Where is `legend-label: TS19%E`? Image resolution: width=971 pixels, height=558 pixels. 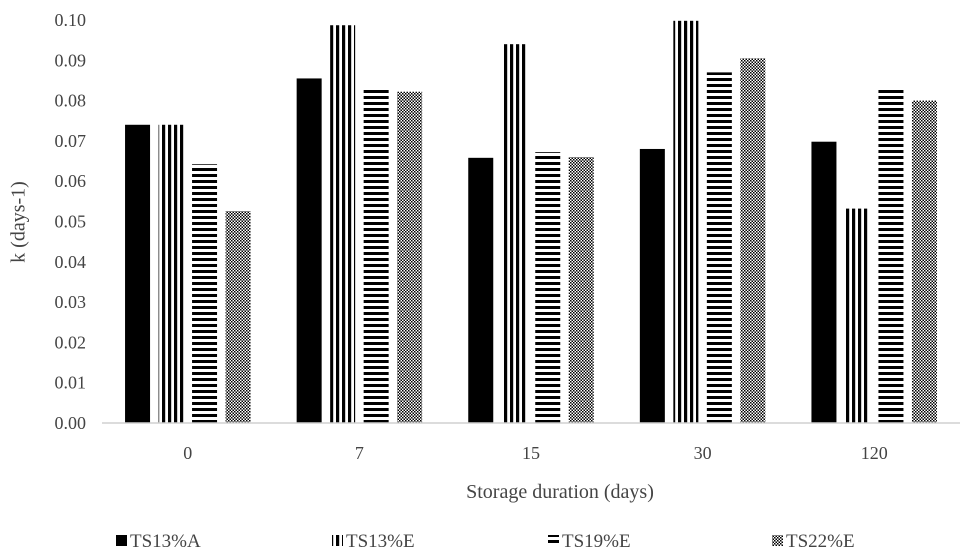 legend-label: TS19%E is located at coordinates (596, 541).